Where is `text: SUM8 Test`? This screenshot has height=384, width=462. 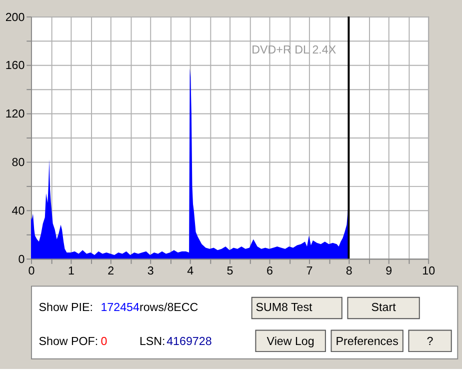
text: SUM8 Test is located at coordinates (285, 307).